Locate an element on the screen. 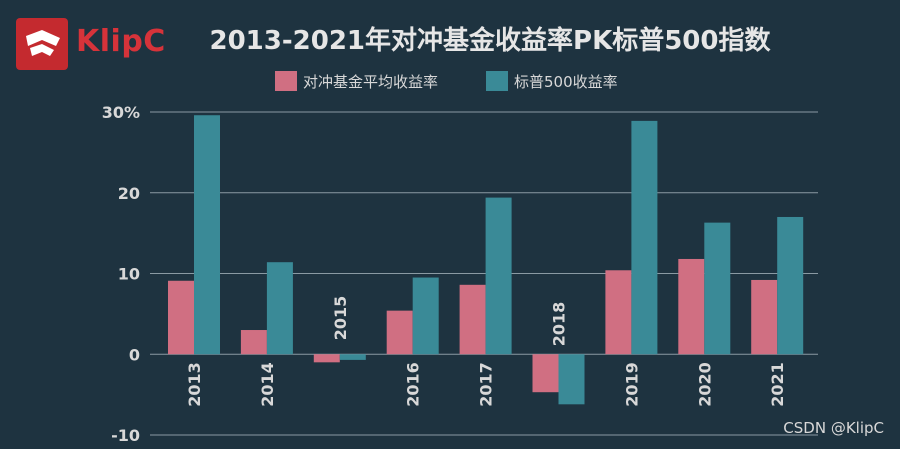 This screenshot has height=449, width=900. y-tick-label: 10 is located at coordinates (129, 274).